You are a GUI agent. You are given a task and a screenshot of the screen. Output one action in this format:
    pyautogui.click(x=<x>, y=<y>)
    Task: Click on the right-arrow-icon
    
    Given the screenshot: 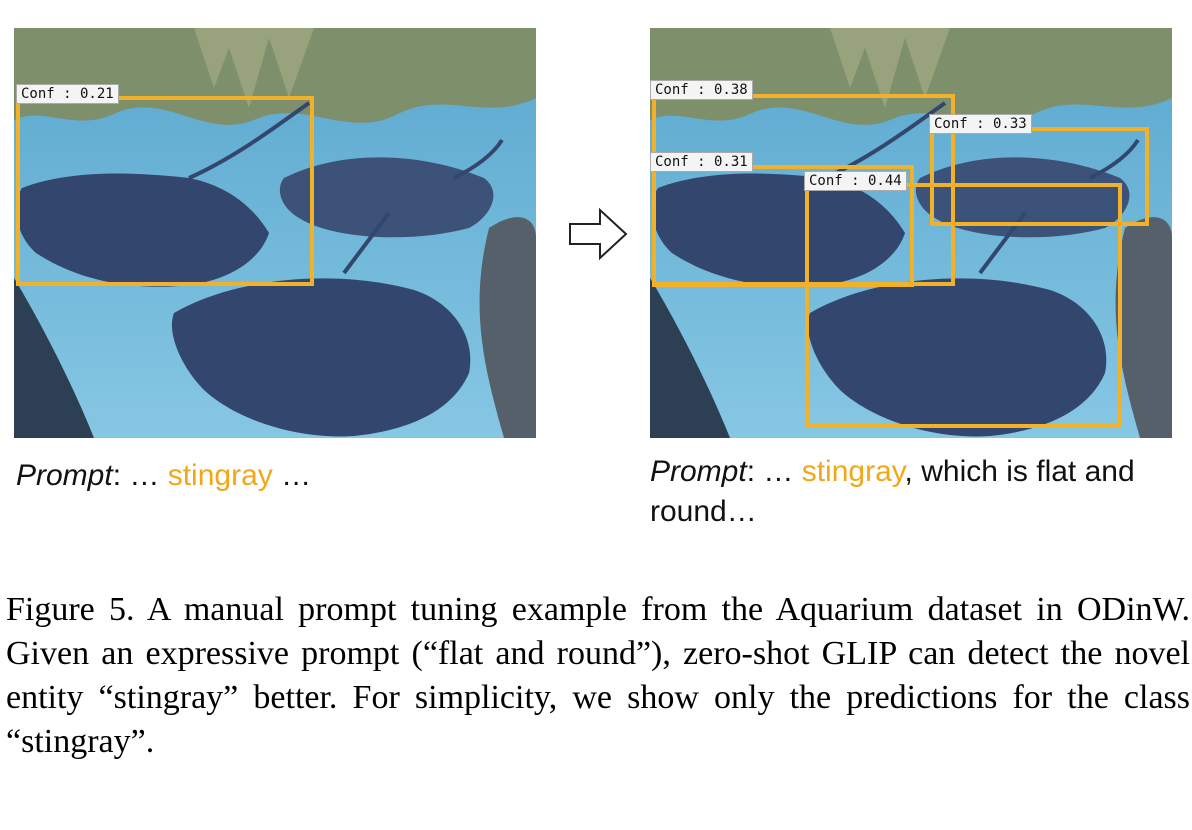 What is the action you would take?
    pyautogui.click(x=598, y=234)
    